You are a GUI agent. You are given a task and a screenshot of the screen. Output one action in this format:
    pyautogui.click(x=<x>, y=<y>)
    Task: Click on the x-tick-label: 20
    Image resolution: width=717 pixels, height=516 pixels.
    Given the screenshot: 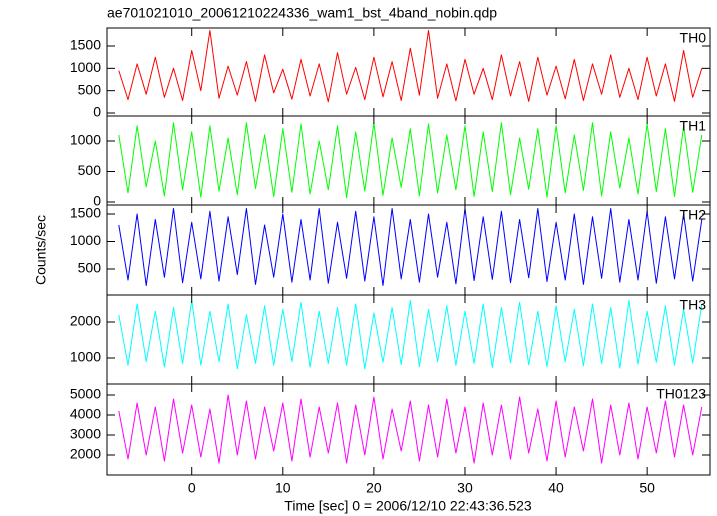 What is the action you would take?
    pyautogui.click(x=374, y=488)
    